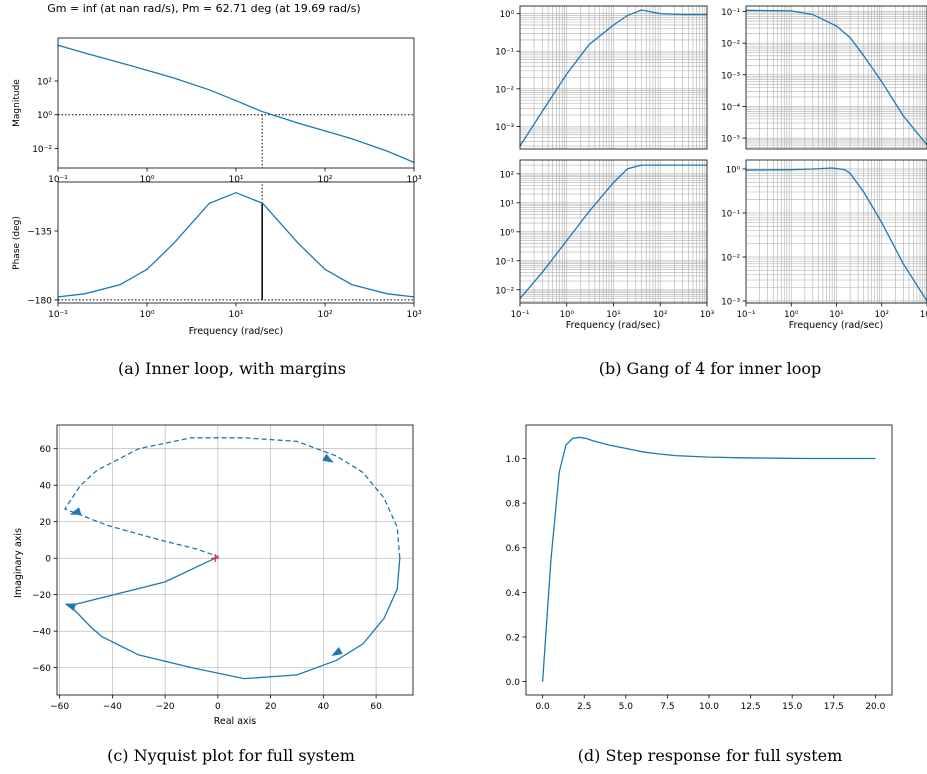 This screenshot has width=927, height=774. I want to click on gang-bottom-left-ytick-label: 10², so click(507, 175).